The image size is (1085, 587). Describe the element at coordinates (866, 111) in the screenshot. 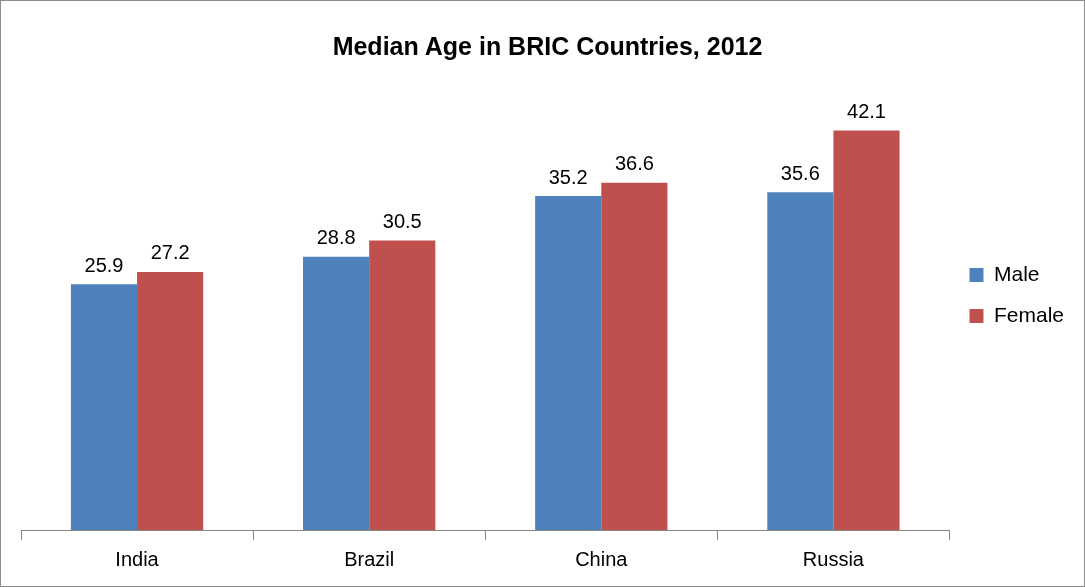

I see `data-label: 42.1` at that location.